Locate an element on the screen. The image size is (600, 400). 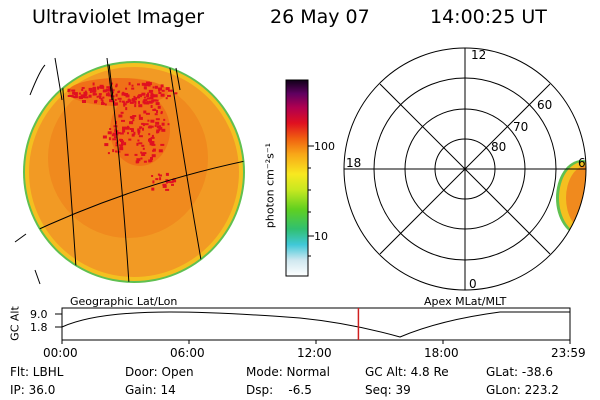
mlt-label-18: 18 is located at coordinates (354, 163).